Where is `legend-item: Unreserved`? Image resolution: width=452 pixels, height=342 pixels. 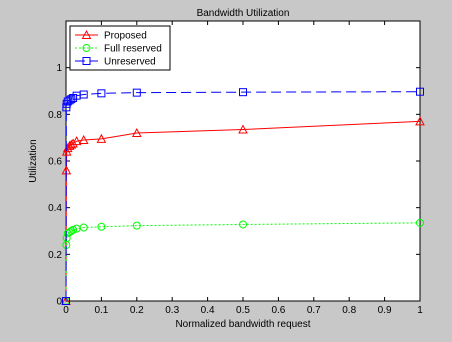
legend-item: Unreserved is located at coordinates (115, 62).